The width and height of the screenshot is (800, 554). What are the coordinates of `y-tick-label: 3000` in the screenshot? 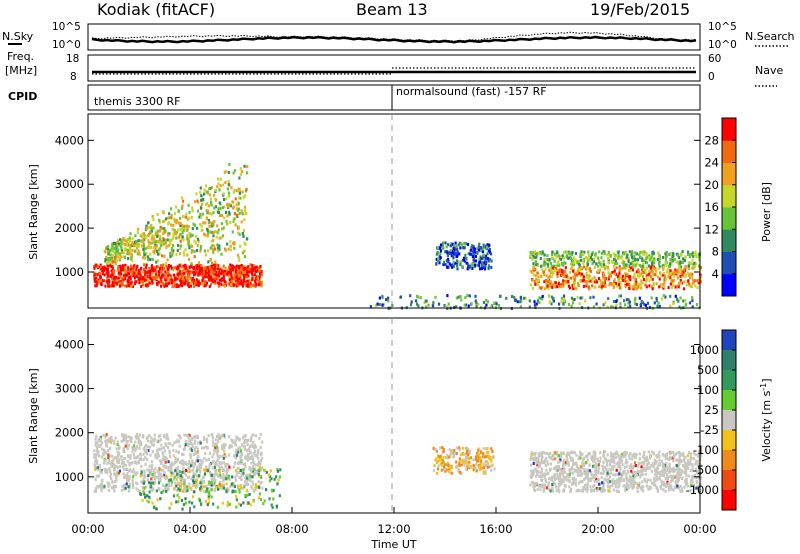 It's located at (69, 184).